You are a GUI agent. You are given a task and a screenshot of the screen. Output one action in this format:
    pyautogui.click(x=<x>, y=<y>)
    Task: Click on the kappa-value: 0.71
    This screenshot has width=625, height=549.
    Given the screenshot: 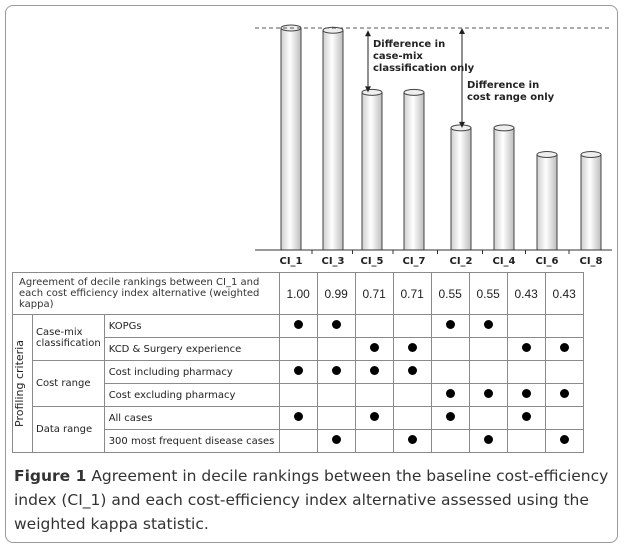 What is the action you would take?
    pyautogui.click(x=412, y=293)
    